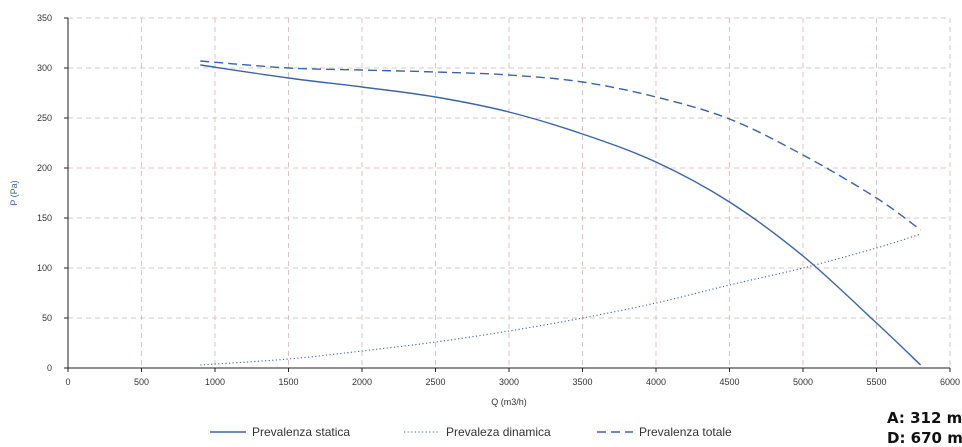  Describe the element at coordinates (656, 382) in the screenshot. I see `x-tick-label: 4000` at that location.